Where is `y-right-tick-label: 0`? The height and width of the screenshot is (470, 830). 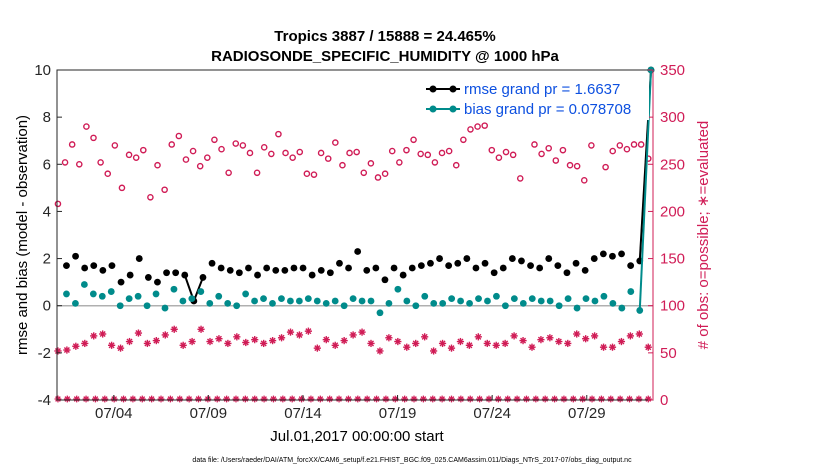
y-right-tick-label: 0 is located at coordinates (664, 400).